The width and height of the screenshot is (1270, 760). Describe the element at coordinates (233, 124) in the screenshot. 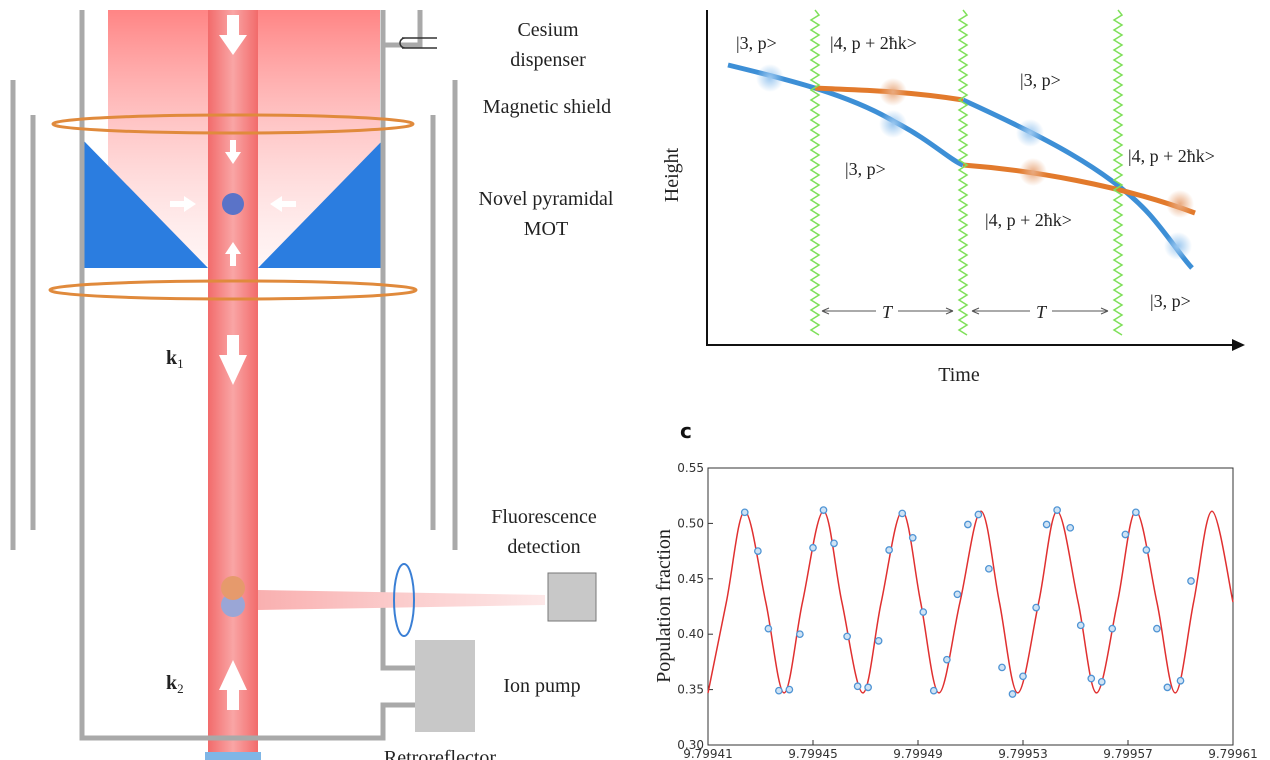

I see `coil` at that location.